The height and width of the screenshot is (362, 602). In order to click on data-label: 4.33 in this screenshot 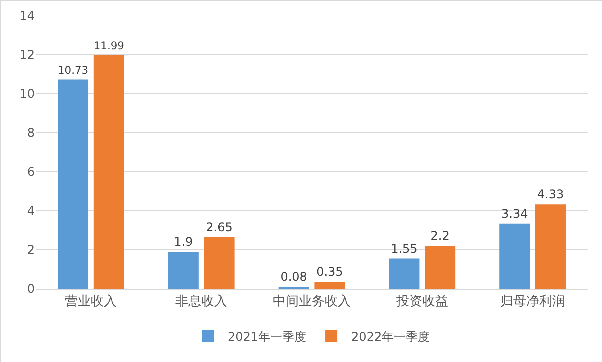, I will do `click(550, 195)`.